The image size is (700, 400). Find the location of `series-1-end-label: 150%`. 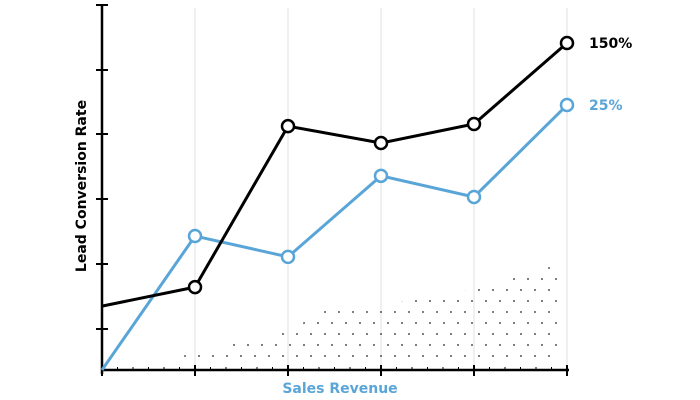

series-1-end-label: 150% is located at coordinates (610, 44).